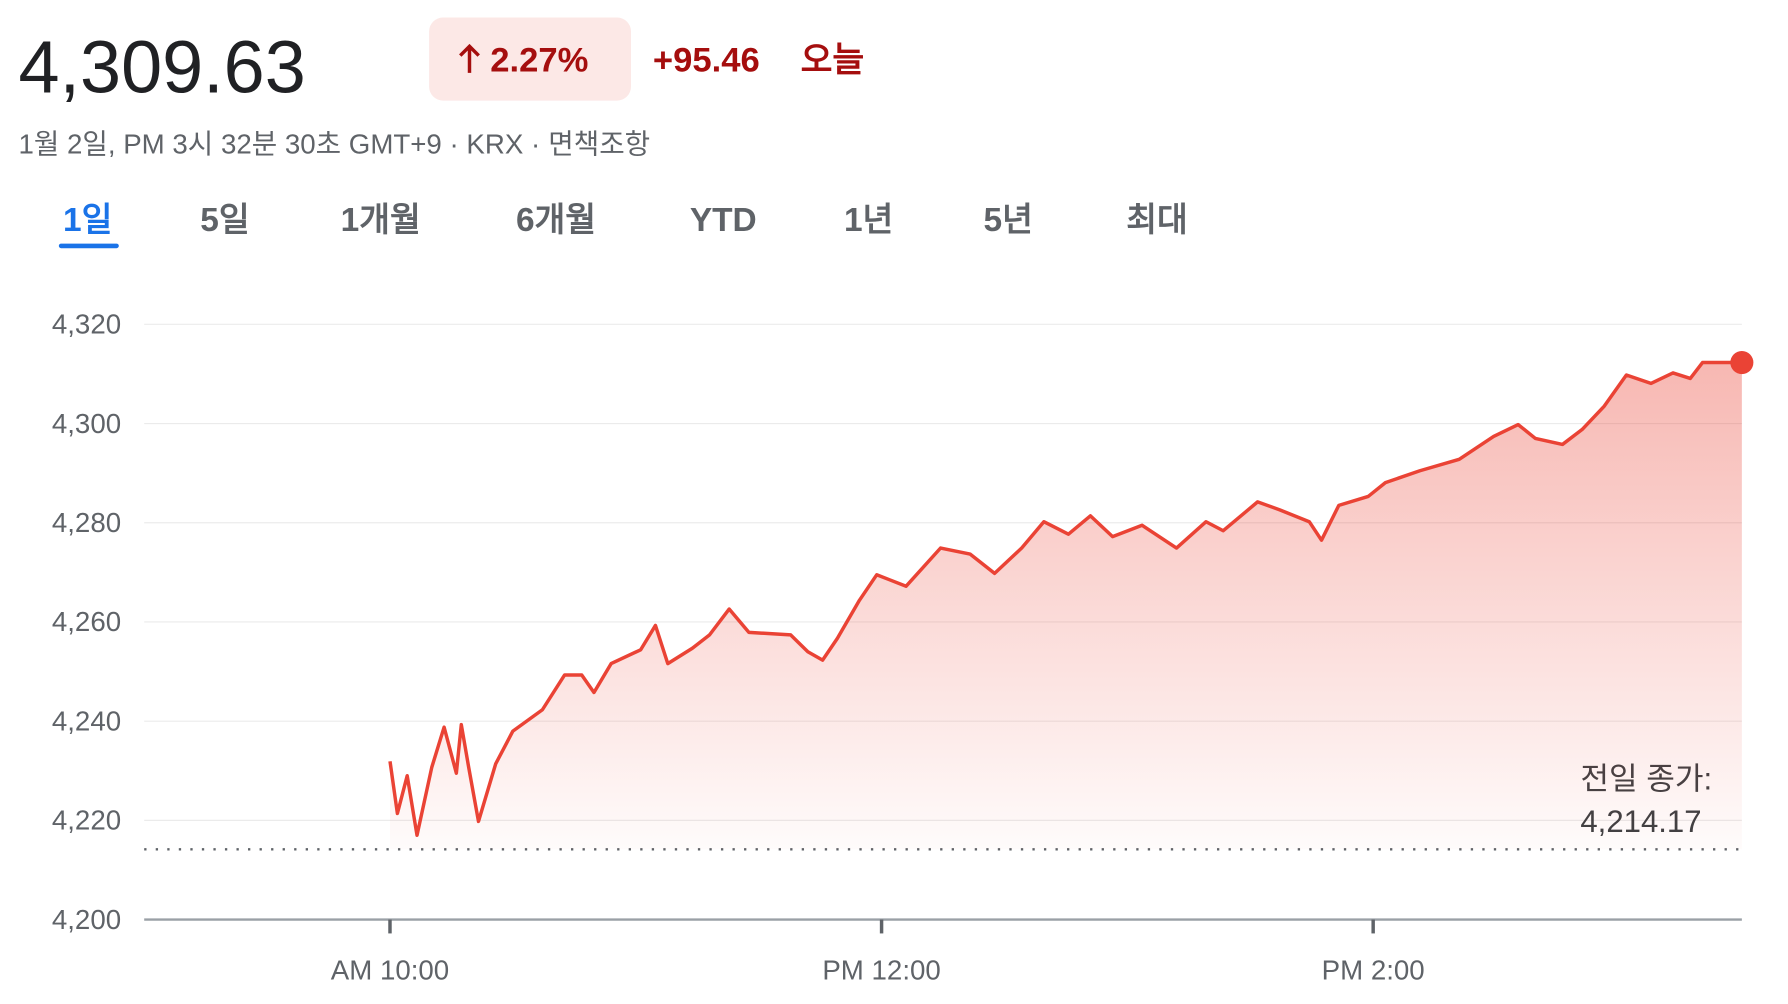  I want to click on range-tab: 1년, so click(868, 220).